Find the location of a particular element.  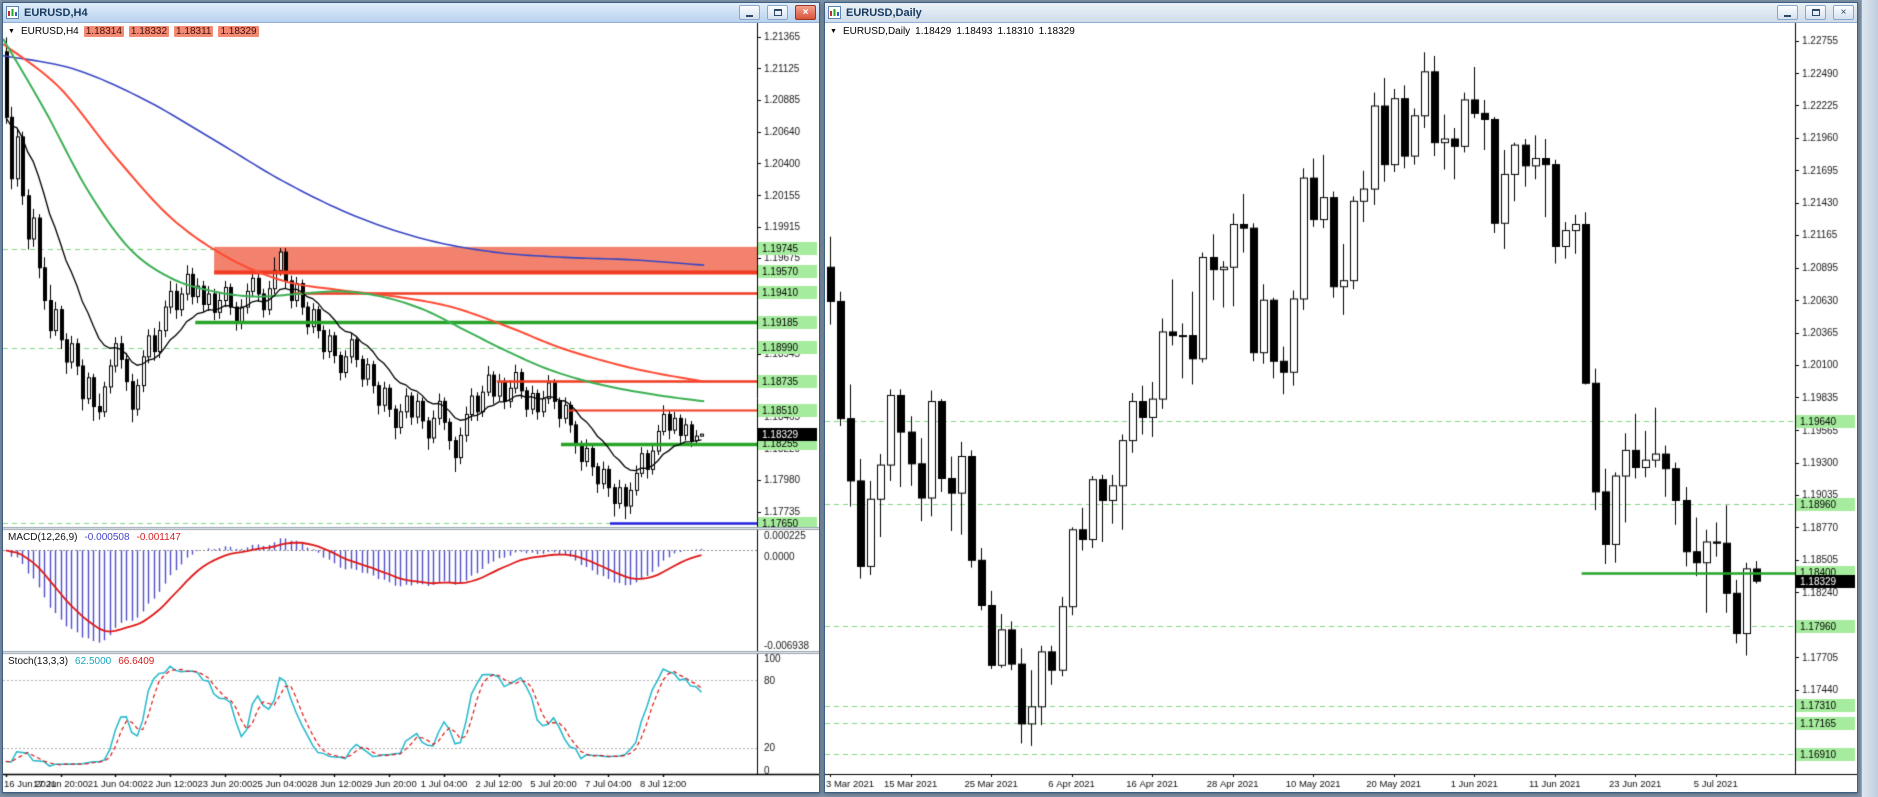

daily-low-value: 1.18310 is located at coordinates (1015, 31).